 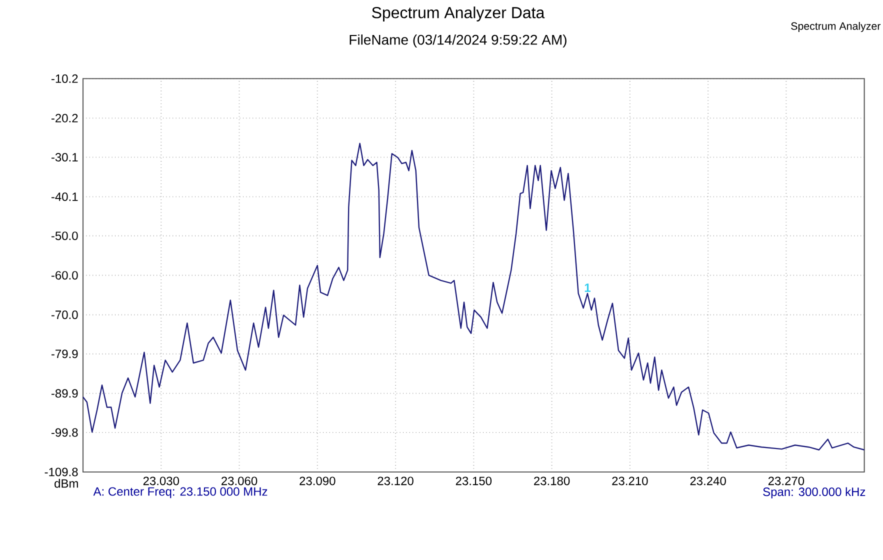 What do you see at coordinates (836, 27) in the screenshot?
I see `text: Spectrum Analyzer` at bounding box center [836, 27].